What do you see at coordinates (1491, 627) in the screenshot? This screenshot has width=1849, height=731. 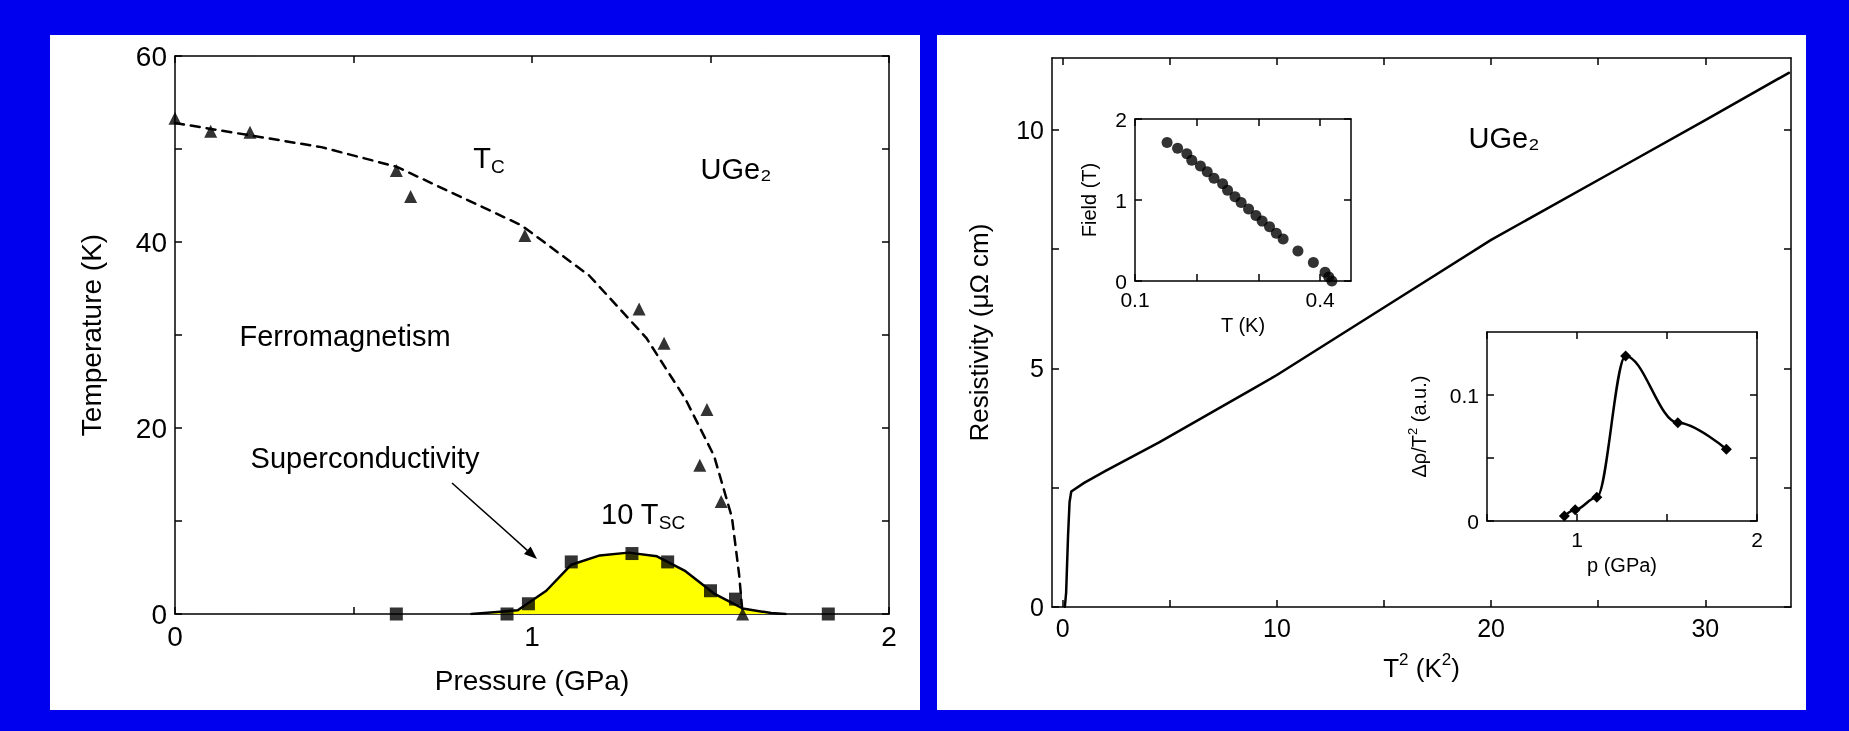 I see `x-tick-label: 20` at bounding box center [1491, 627].